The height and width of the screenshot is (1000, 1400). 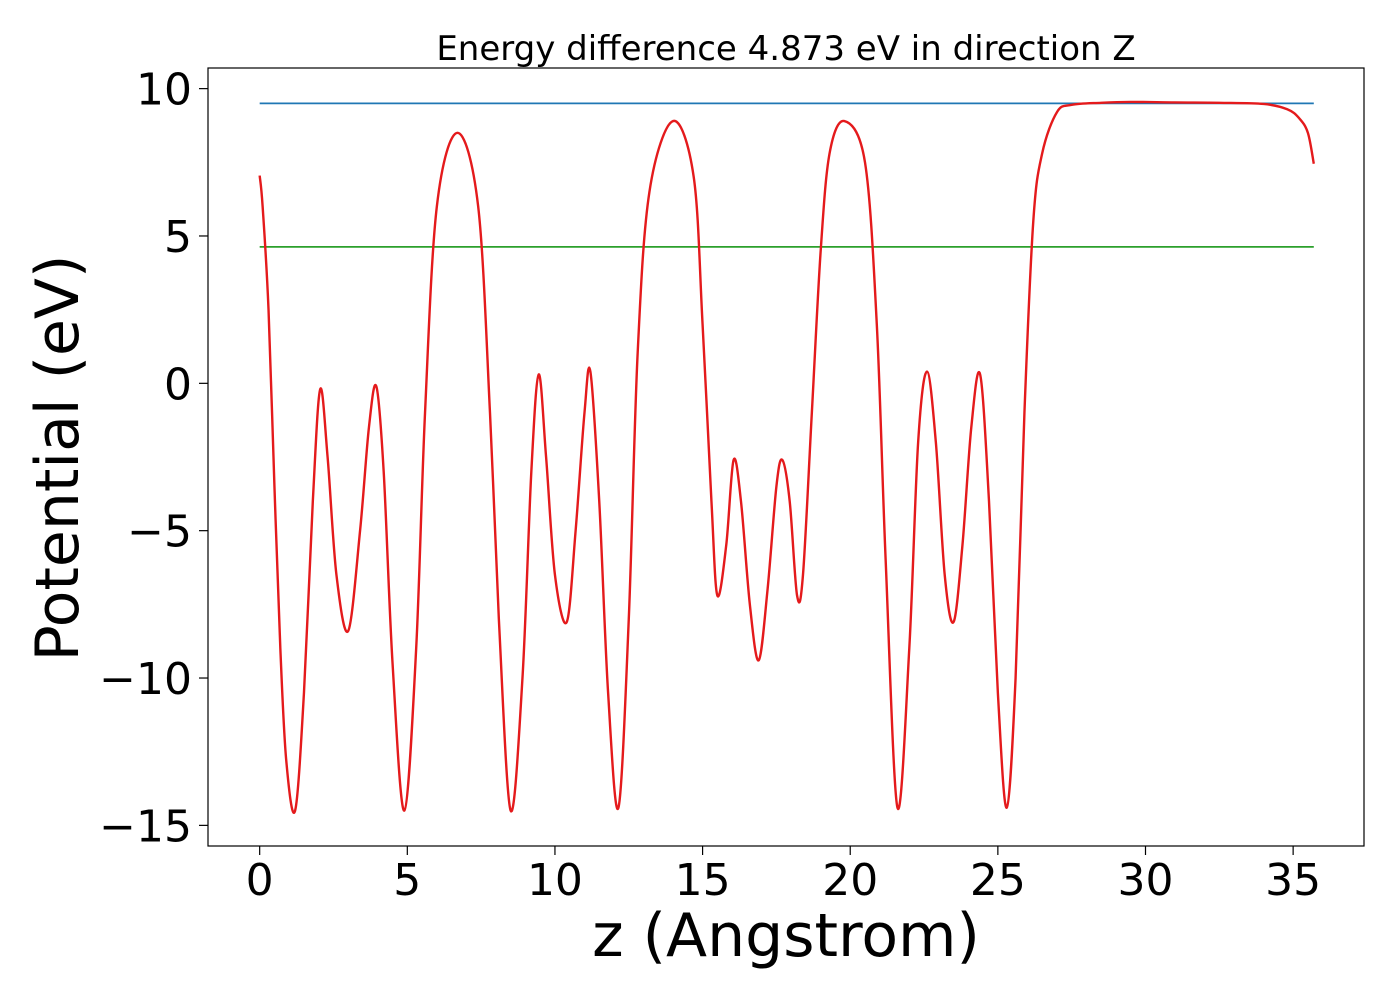 What do you see at coordinates (159, 532) in the screenshot?
I see `y-tick-label: −5` at bounding box center [159, 532].